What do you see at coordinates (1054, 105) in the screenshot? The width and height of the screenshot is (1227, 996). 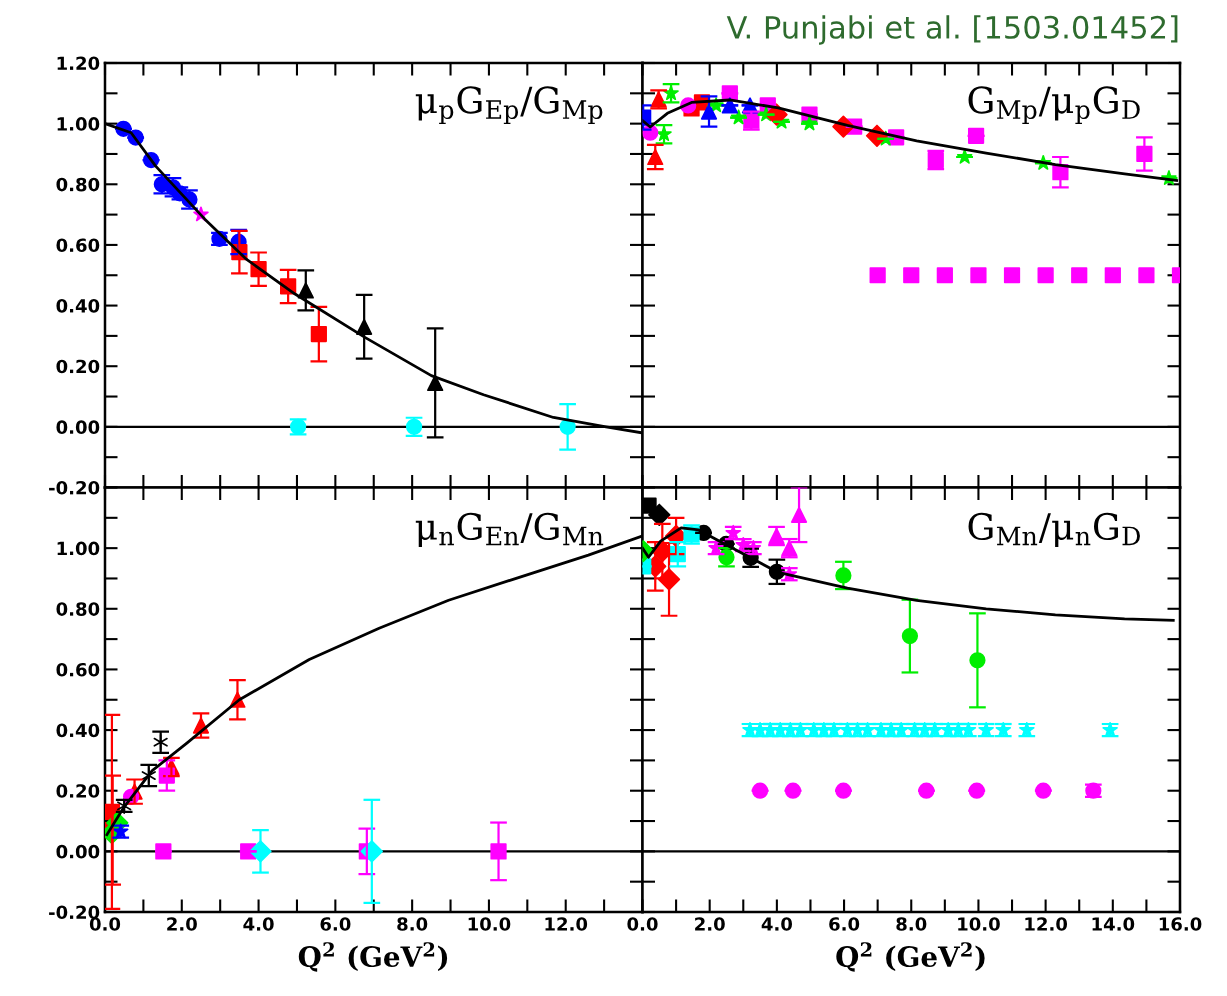 I see `text: G$_{Mp}$/μ$_{p}$G$_{D}$` at bounding box center [1054, 105].